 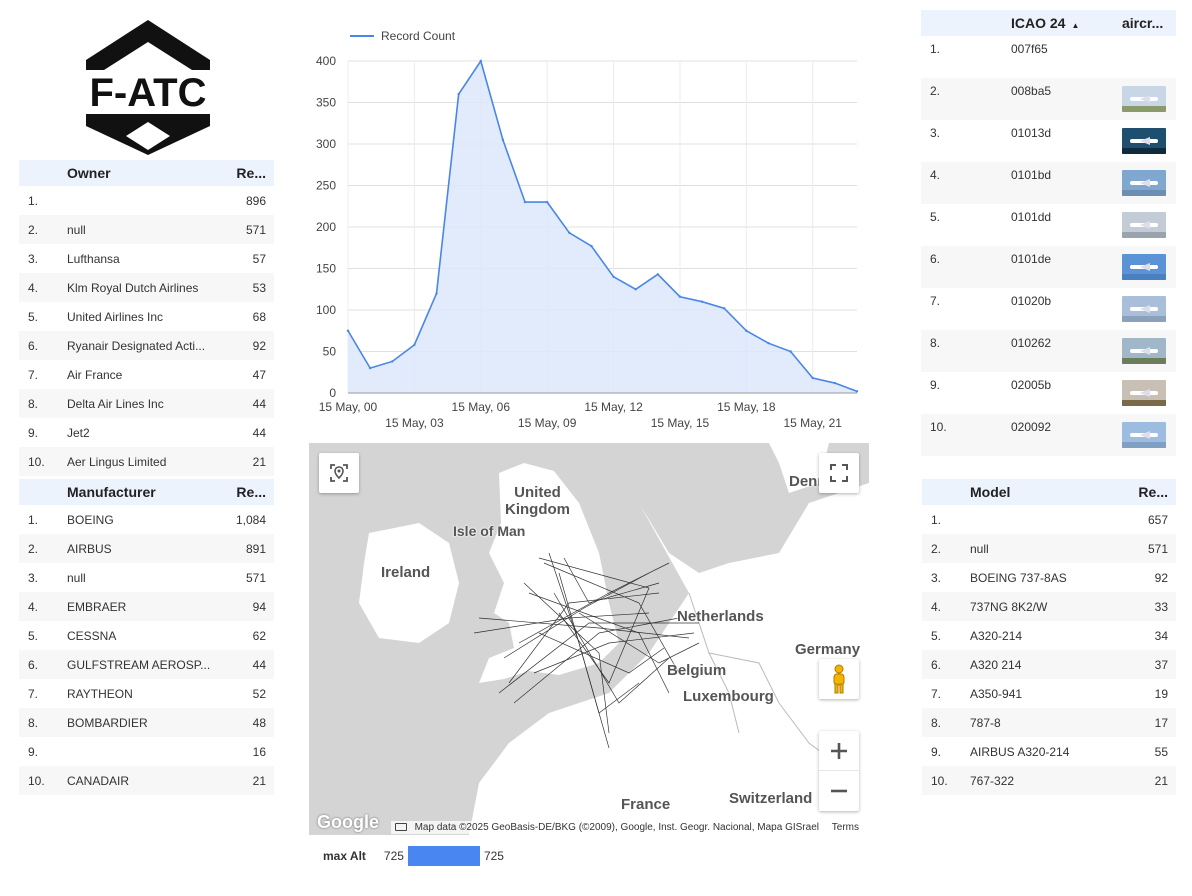 What do you see at coordinates (1049, 635) in the screenshot?
I see `model-row: 5. A320-214 34` at bounding box center [1049, 635].